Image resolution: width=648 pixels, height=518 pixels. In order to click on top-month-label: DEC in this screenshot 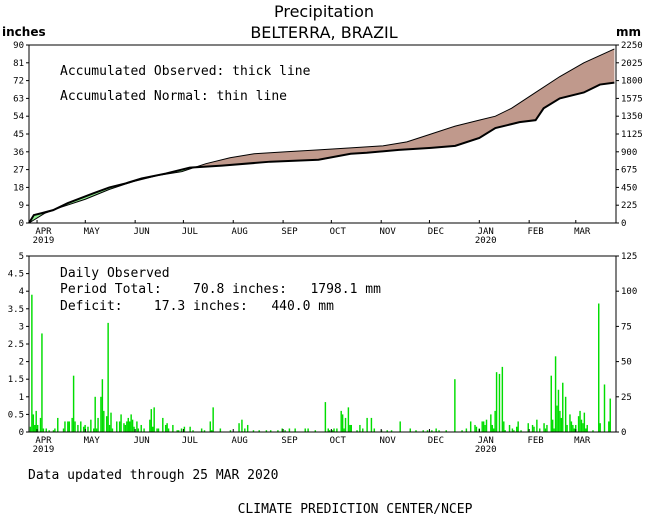, I will do `click(436, 232)`.